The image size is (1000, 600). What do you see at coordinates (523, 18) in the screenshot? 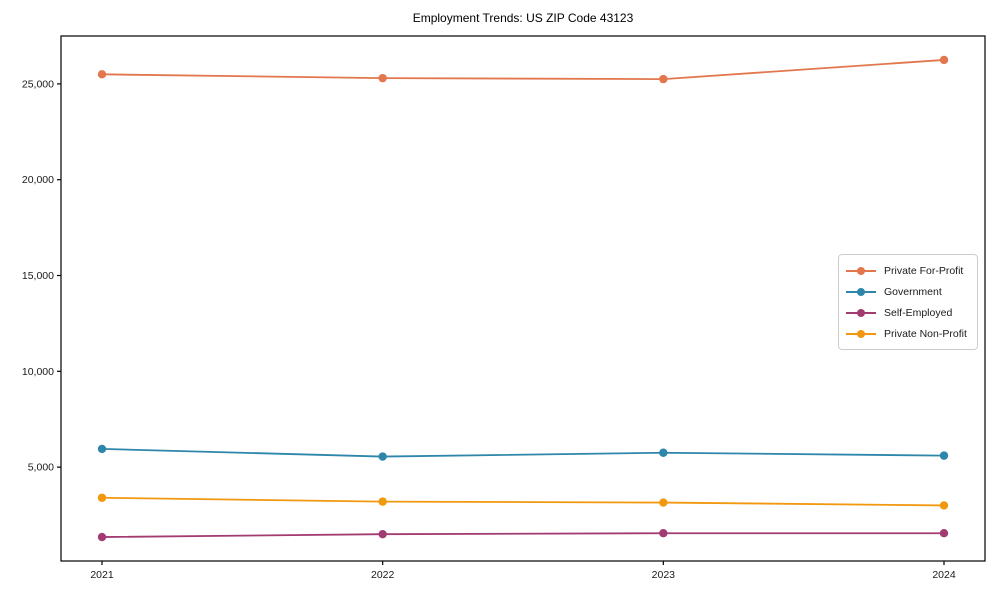
I see `chart-title: Employment Trends: US ZIP Code 43123` at bounding box center [523, 18].